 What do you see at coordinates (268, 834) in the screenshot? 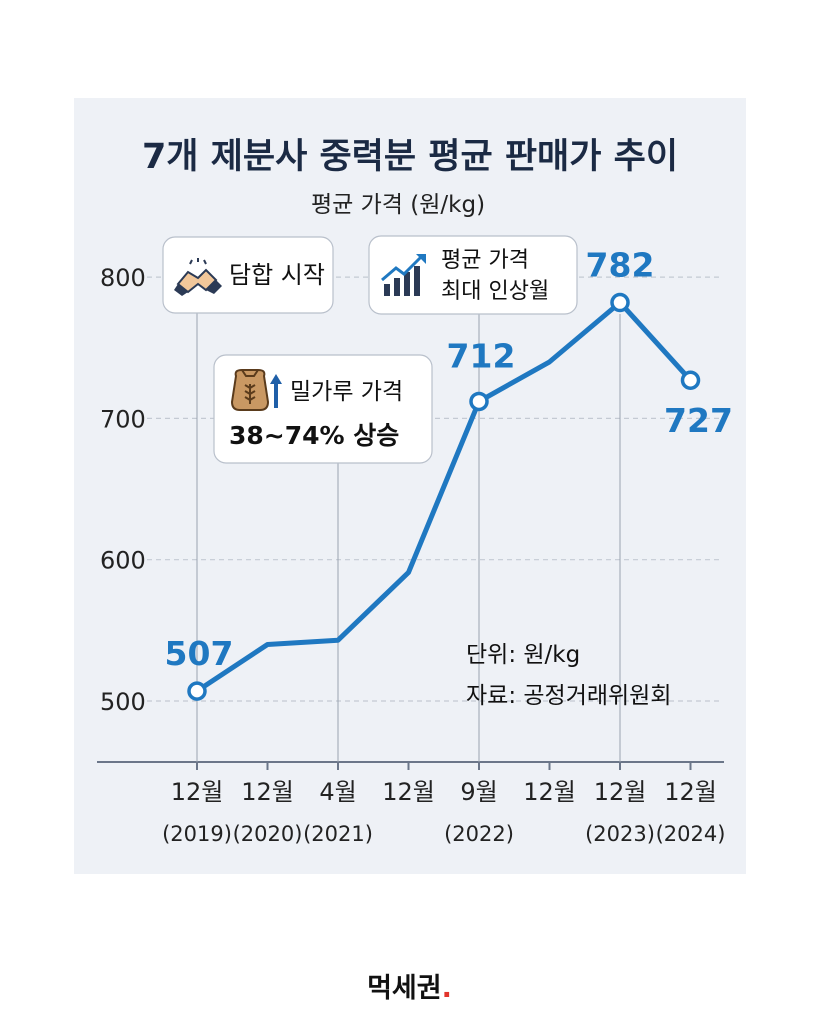
I see `x-tick-label-year: (2020)` at bounding box center [268, 834].